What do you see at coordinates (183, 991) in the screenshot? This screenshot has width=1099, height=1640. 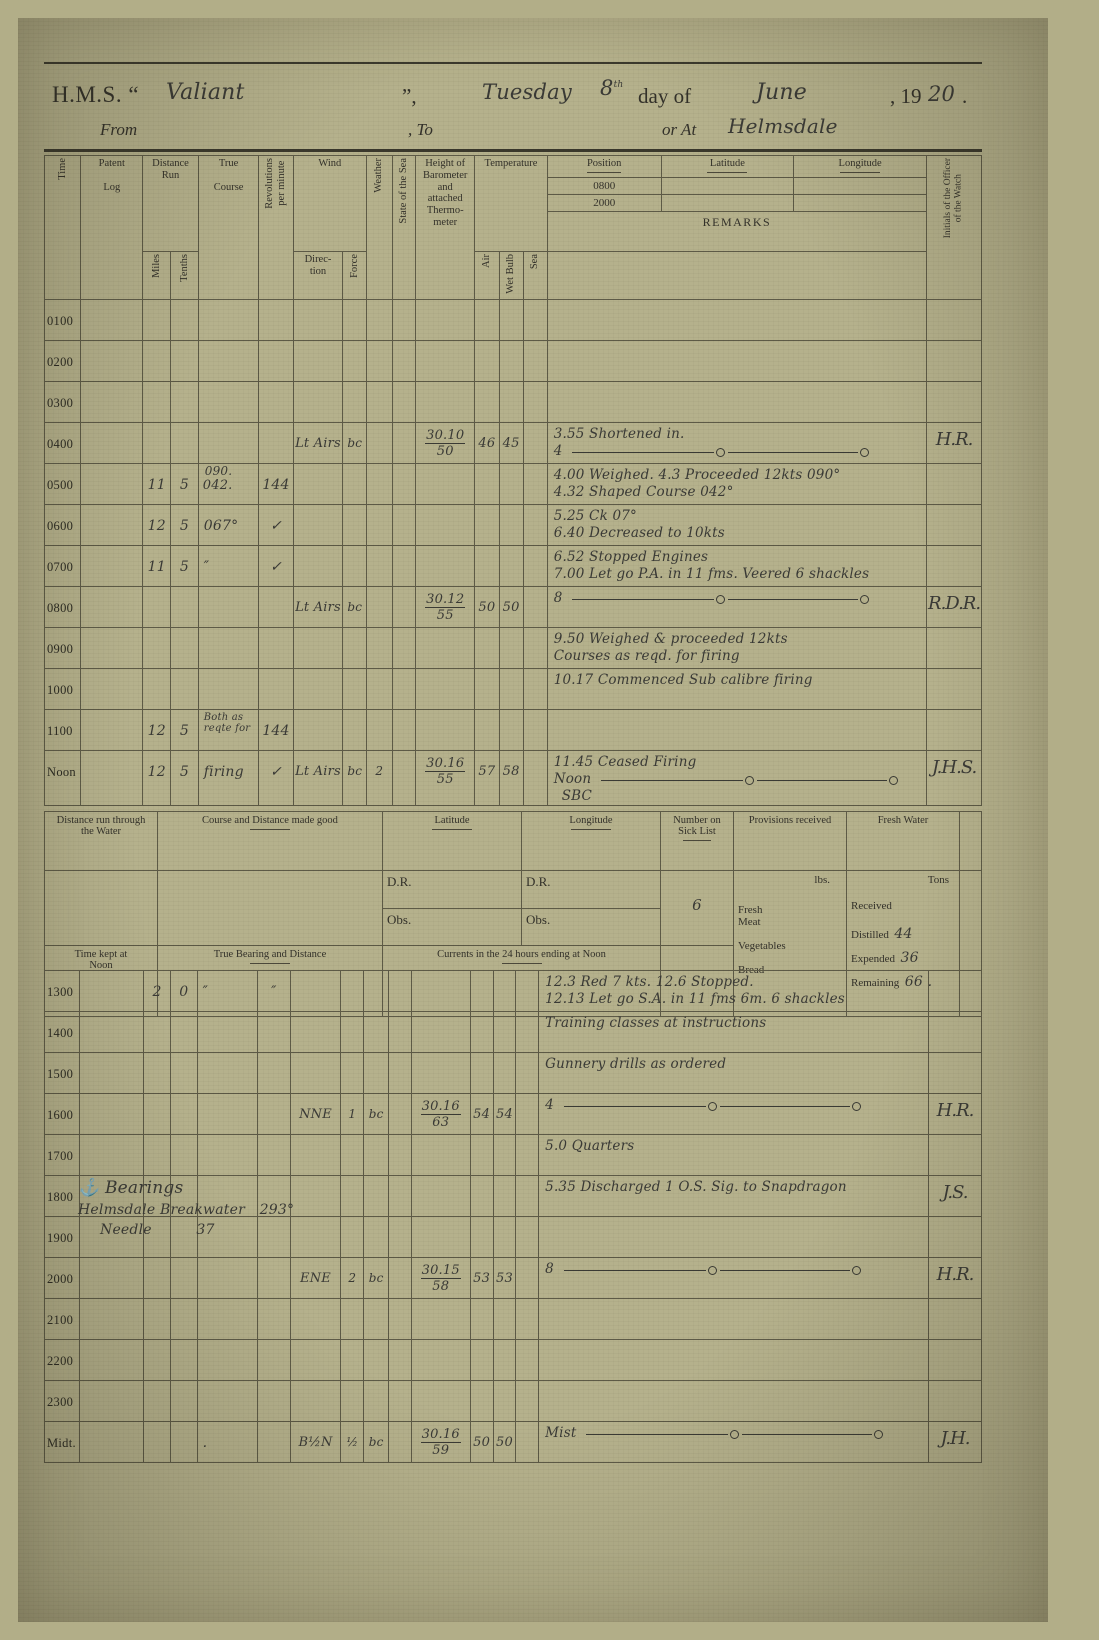 I see `cell-tenths: 0` at bounding box center [183, 991].